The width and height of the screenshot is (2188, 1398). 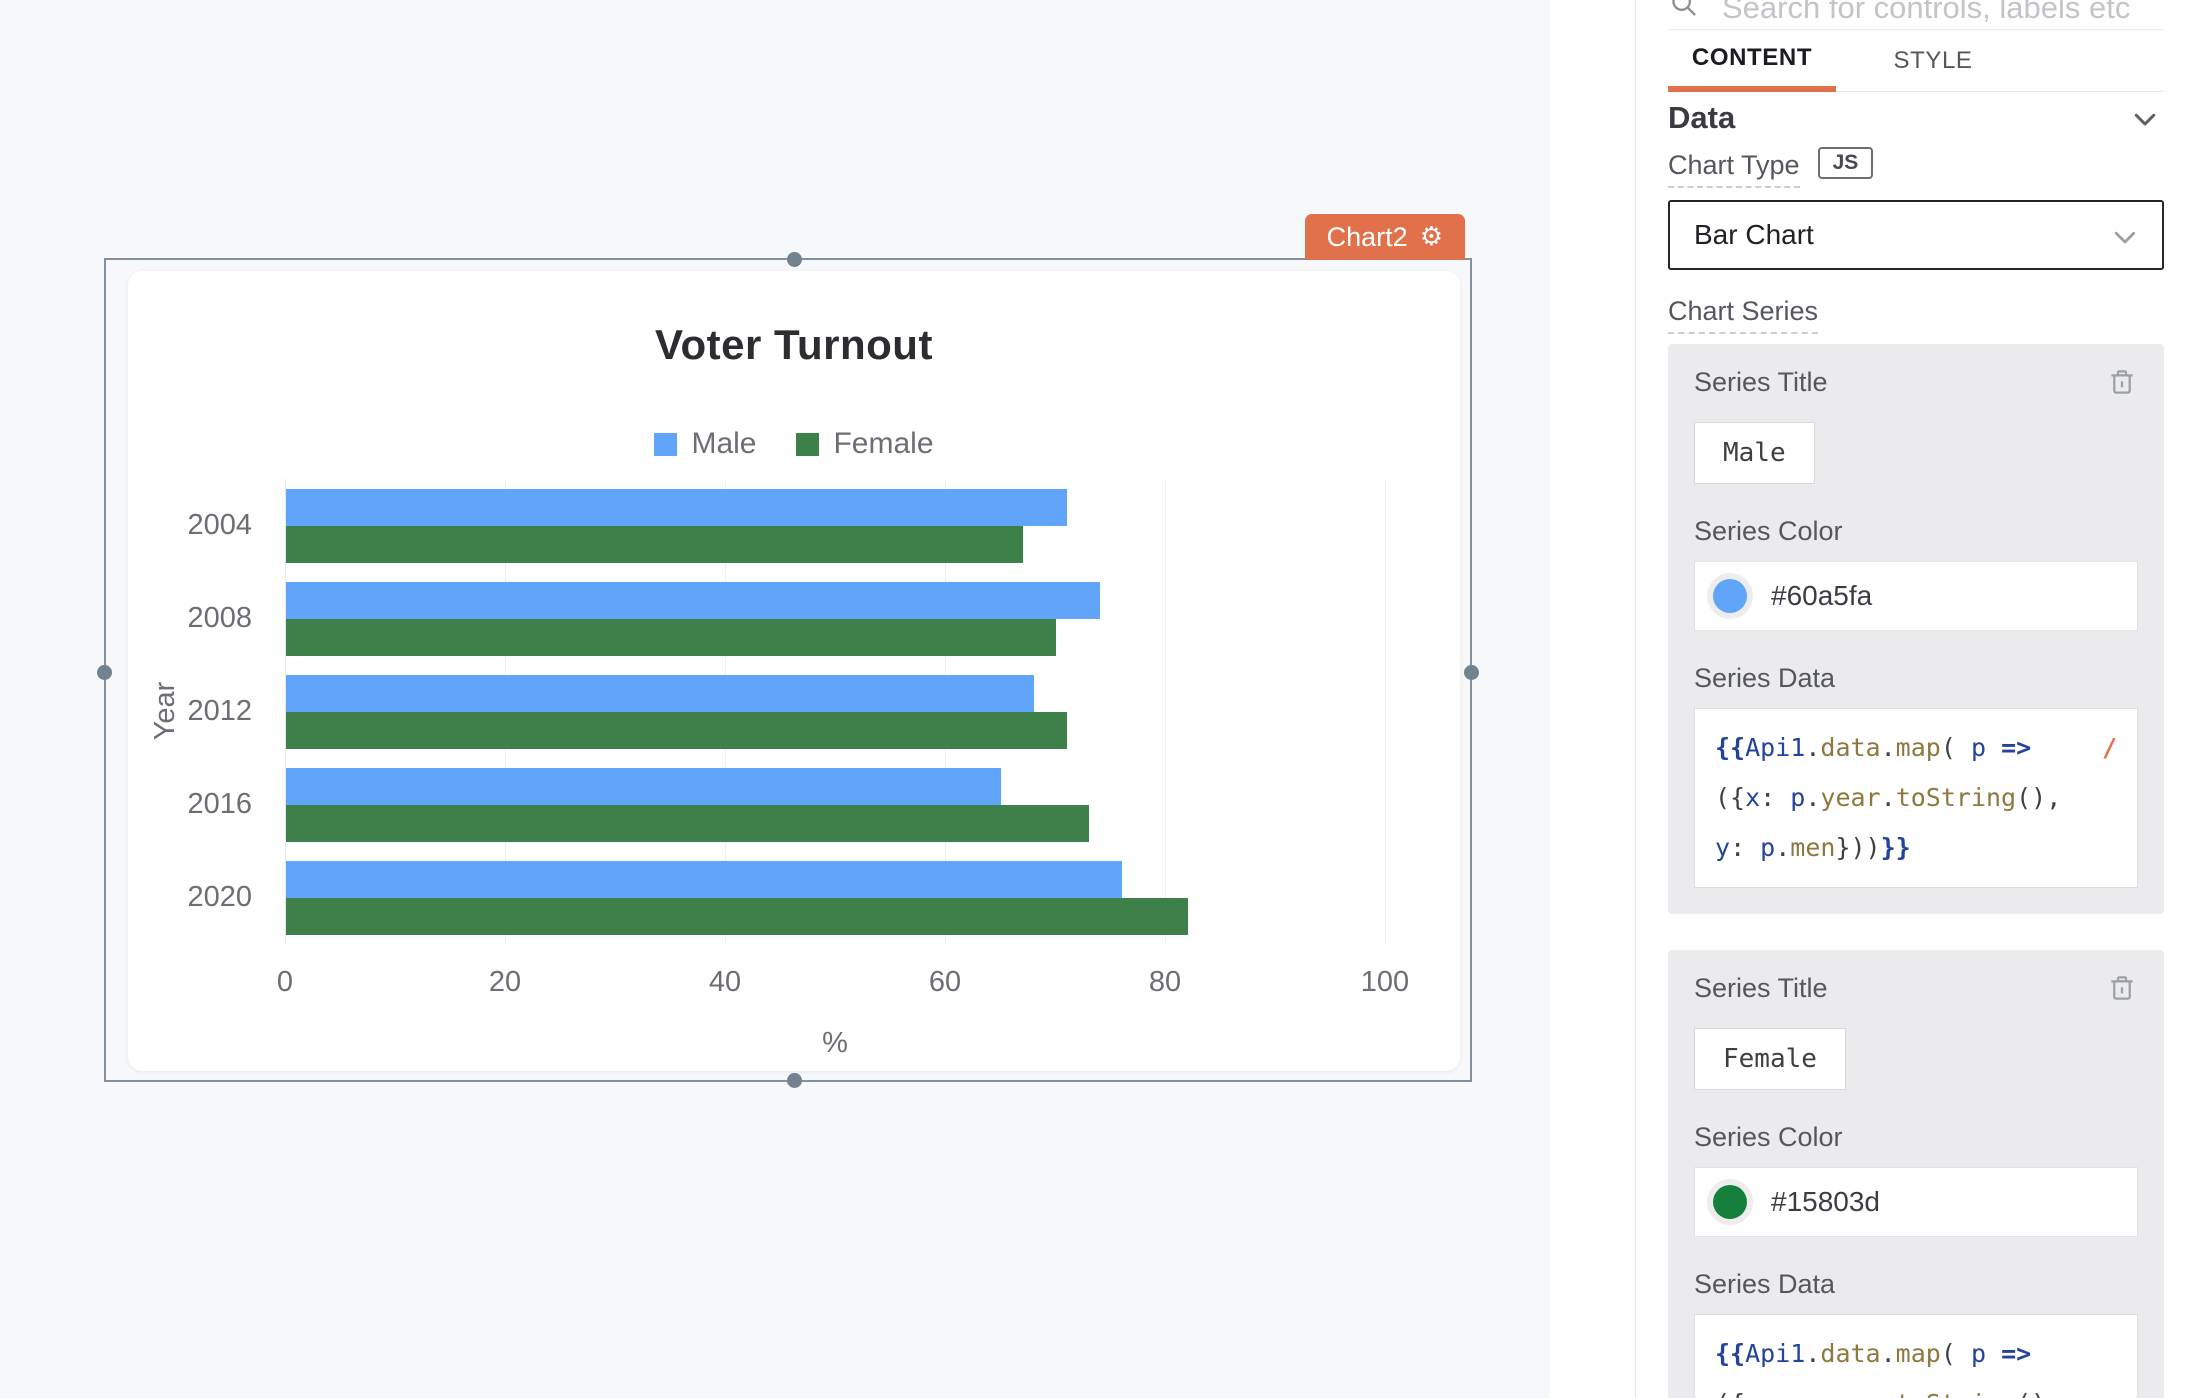 What do you see at coordinates (945, 982) in the screenshot?
I see `x-tick-label: 60` at bounding box center [945, 982].